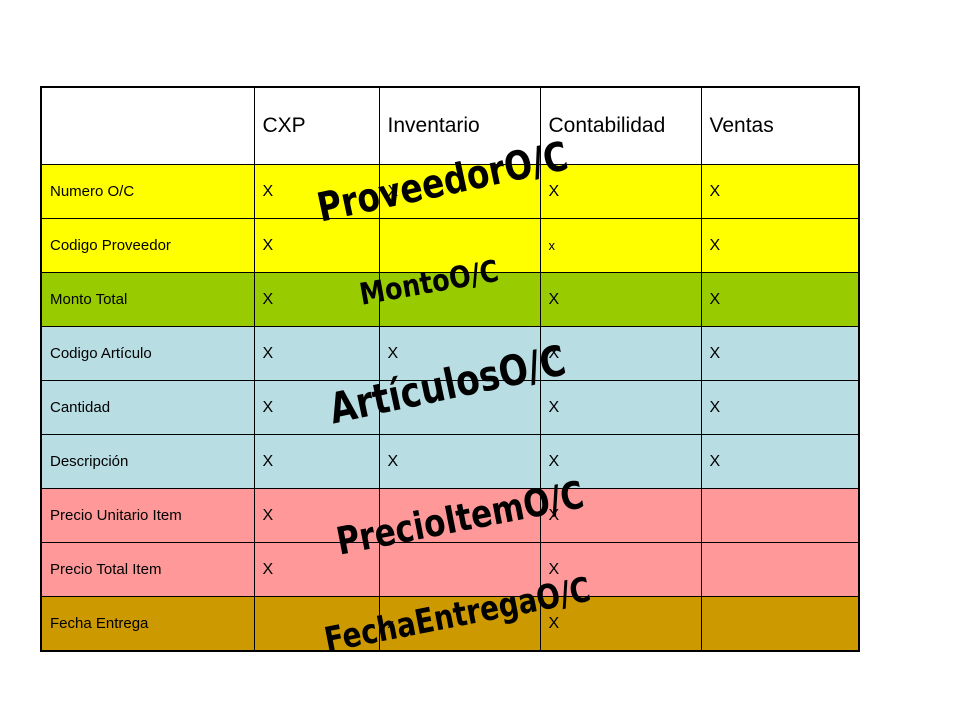 The width and height of the screenshot is (960, 720). Describe the element at coordinates (450, 353) in the screenshot. I see `table-row: Codigo Artículo X X X X` at that location.